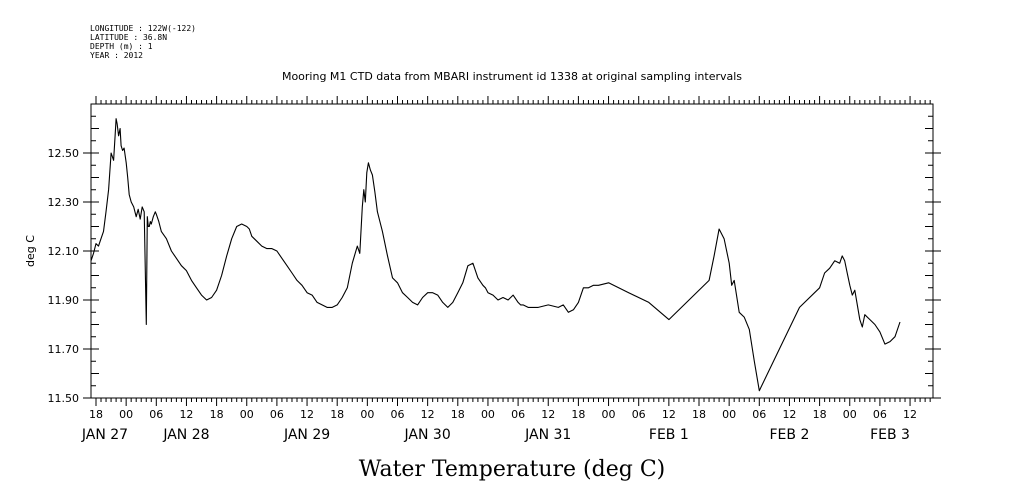  What do you see at coordinates (64, 251) in the screenshot?
I see `y-tick-label: 12.10` at bounding box center [64, 251].